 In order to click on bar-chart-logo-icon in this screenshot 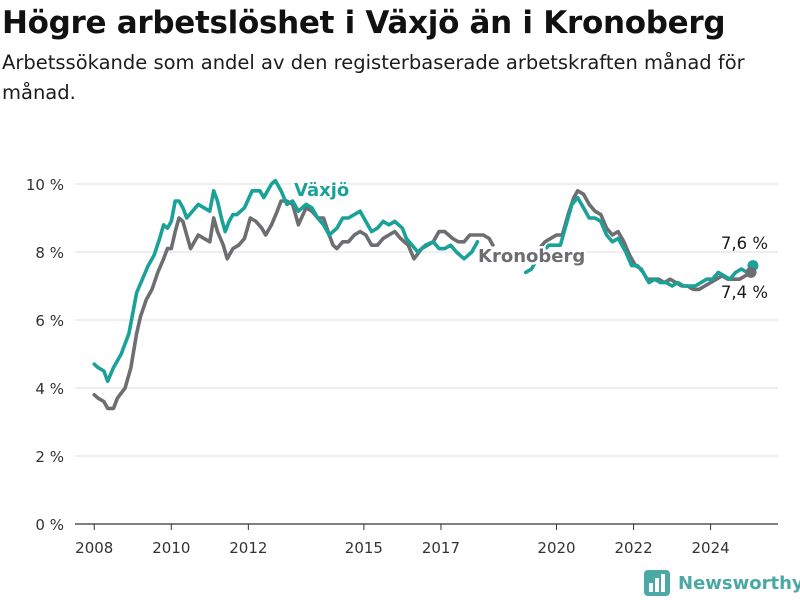, I will do `click(657, 583)`.